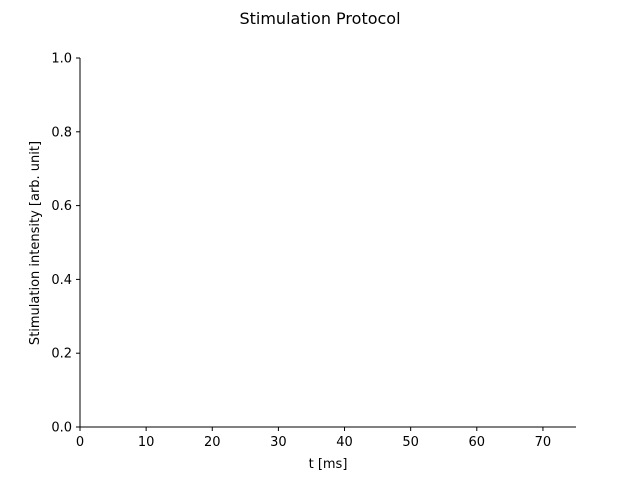 The width and height of the screenshot is (640, 480). Describe the element at coordinates (313, 438) in the screenshot. I see `x-axis-ticks: 0 10 20 30 40 50 60 70` at that location.